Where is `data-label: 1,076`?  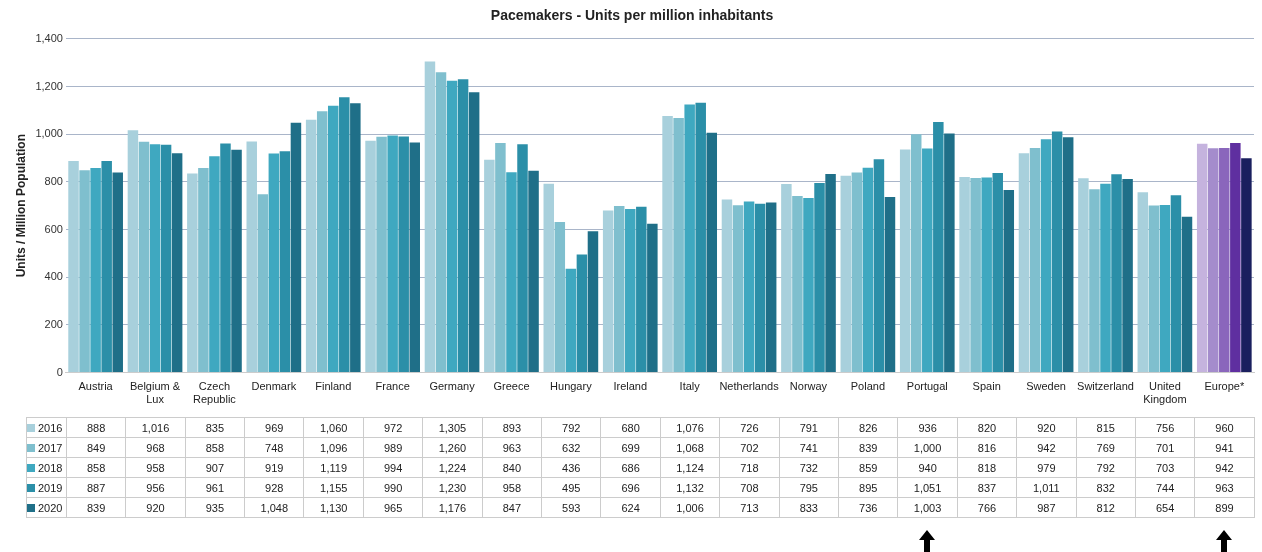
data-label: 1,076 is located at coordinates (690, 427).